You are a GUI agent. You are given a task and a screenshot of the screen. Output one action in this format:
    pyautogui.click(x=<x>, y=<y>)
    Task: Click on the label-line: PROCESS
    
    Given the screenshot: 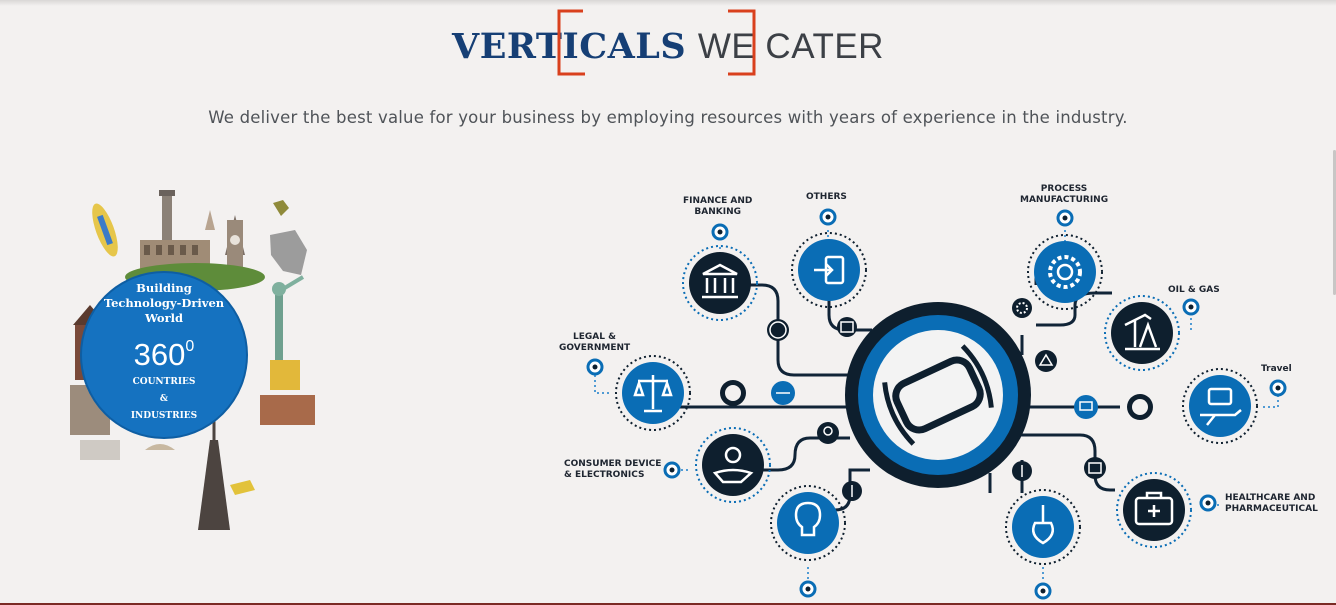 What is the action you would take?
    pyautogui.click(x=1064, y=189)
    